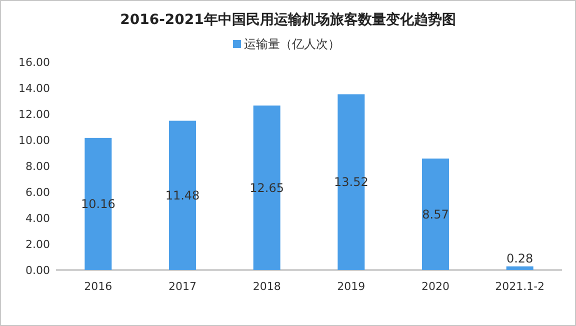 The width and height of the screenshot is (576, 326). What do you see at coordinates (182, 286) in the screenshot?
I see `x-tick-label: 2017` at bounding box center [182, 286].